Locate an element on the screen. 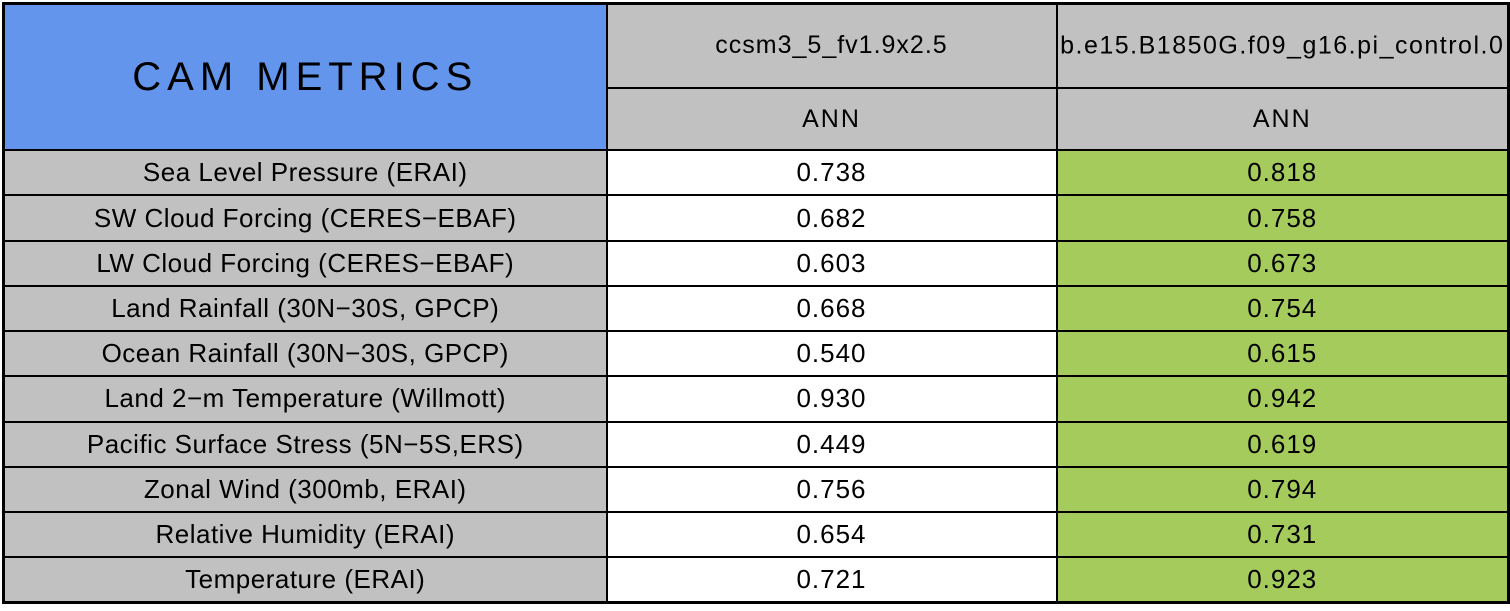 Image resolution: width=1510 pixels, height=611 pixels. test-value-cell: 0.794 is located at coordinates (1282, 489).